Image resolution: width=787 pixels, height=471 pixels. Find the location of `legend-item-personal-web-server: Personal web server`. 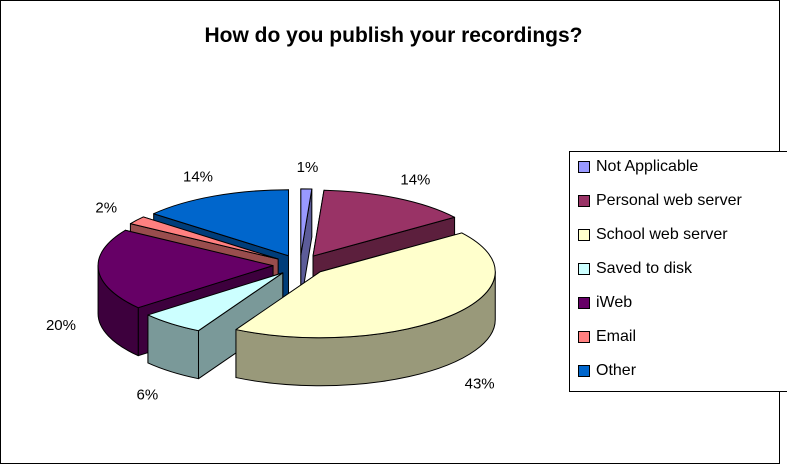

legend-item-personal-web-server: Personal web server is located at coordinates (660, 201).